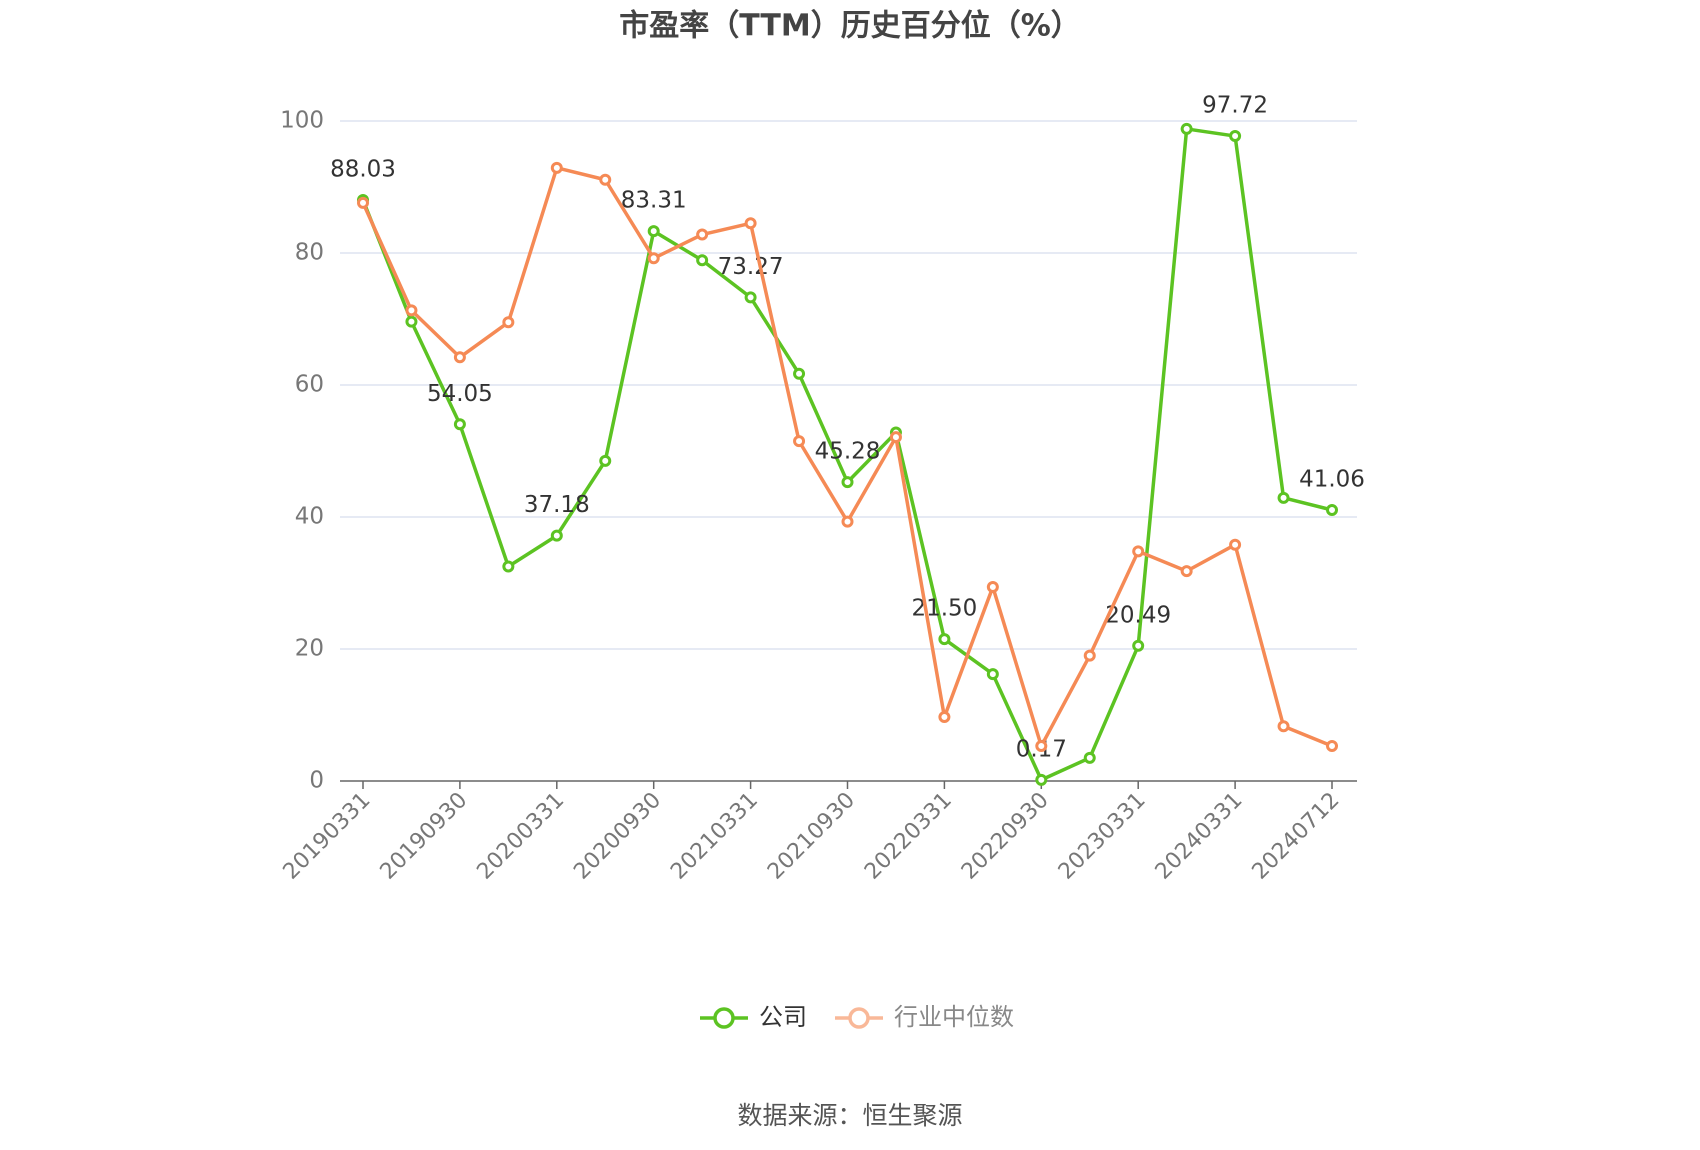 This screenshot has width=1700, height=1150. I want to click on x-tick-label: 20190331, so click(327, 836).